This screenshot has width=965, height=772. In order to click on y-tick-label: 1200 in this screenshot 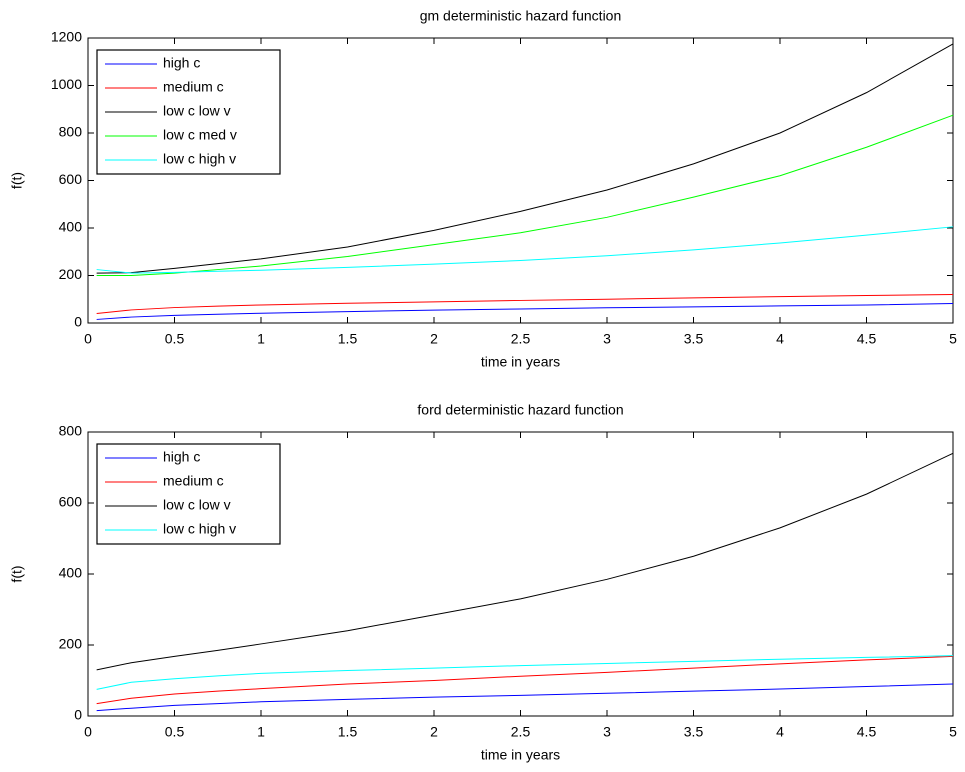, I will do `click(66, 37)`.